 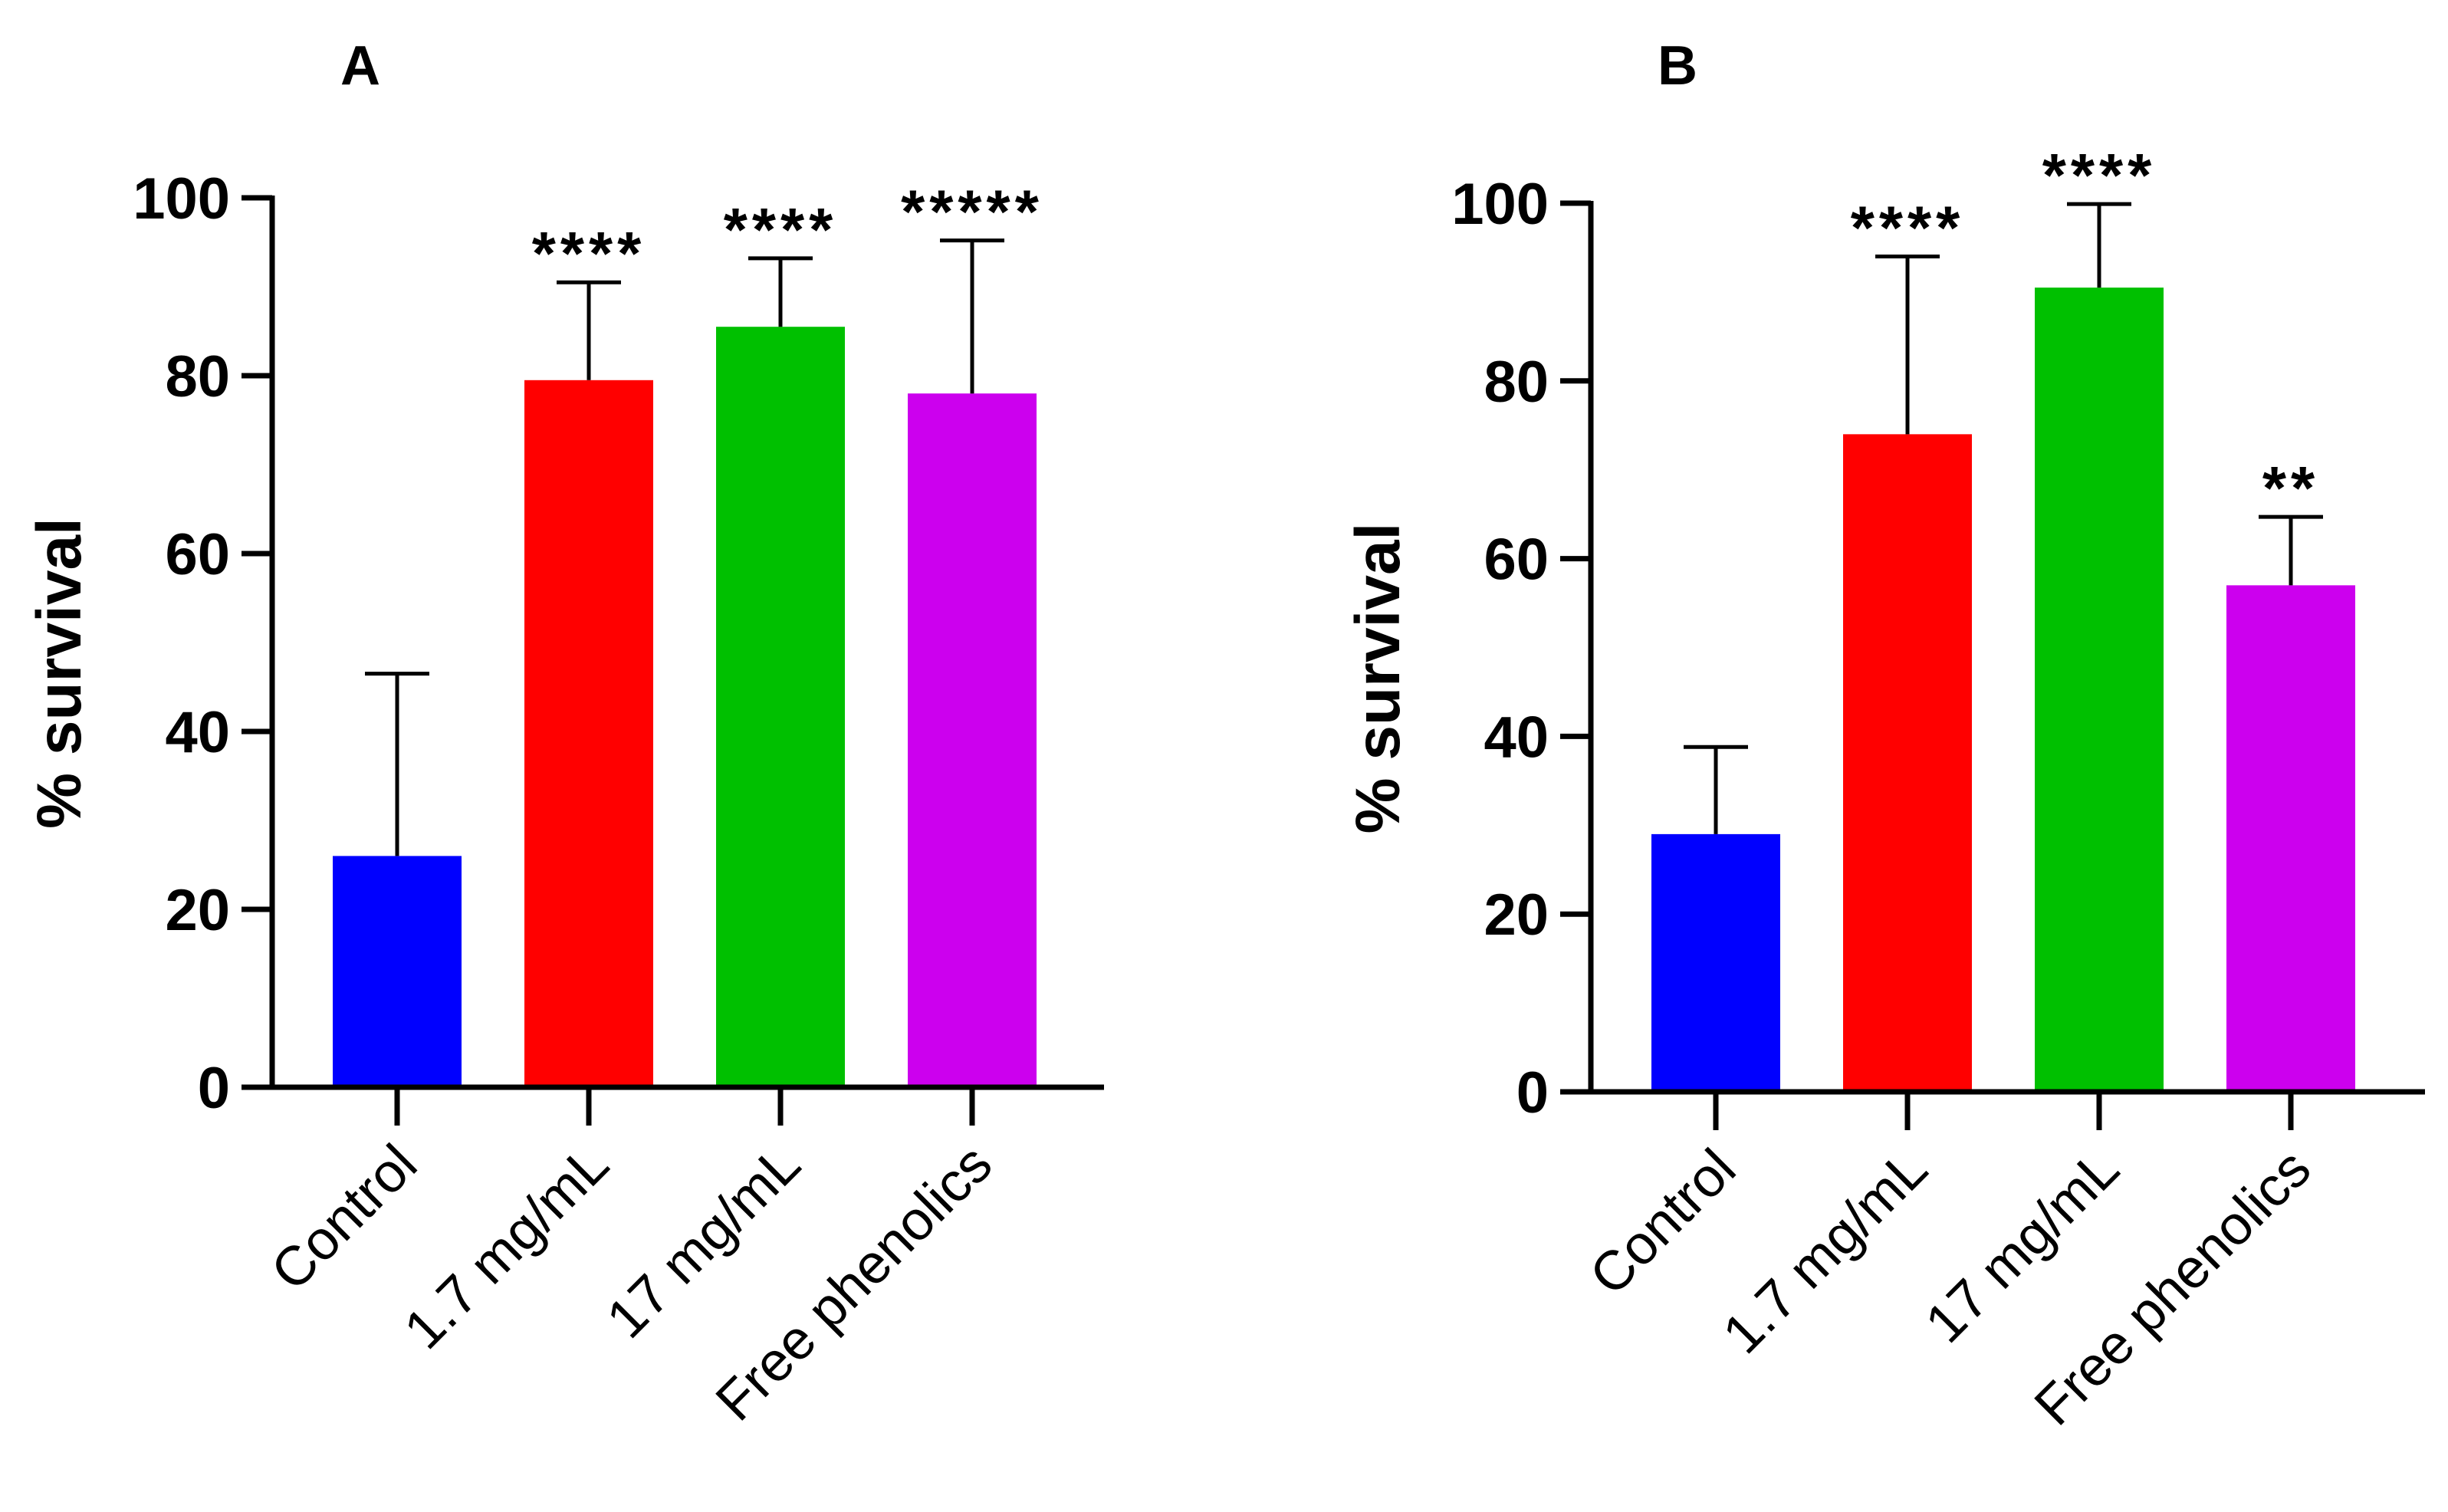 What do you see at coordinates (1677, 66) in the screenshot?
I see `panel-label: B` at bounding box center [1677, 66].